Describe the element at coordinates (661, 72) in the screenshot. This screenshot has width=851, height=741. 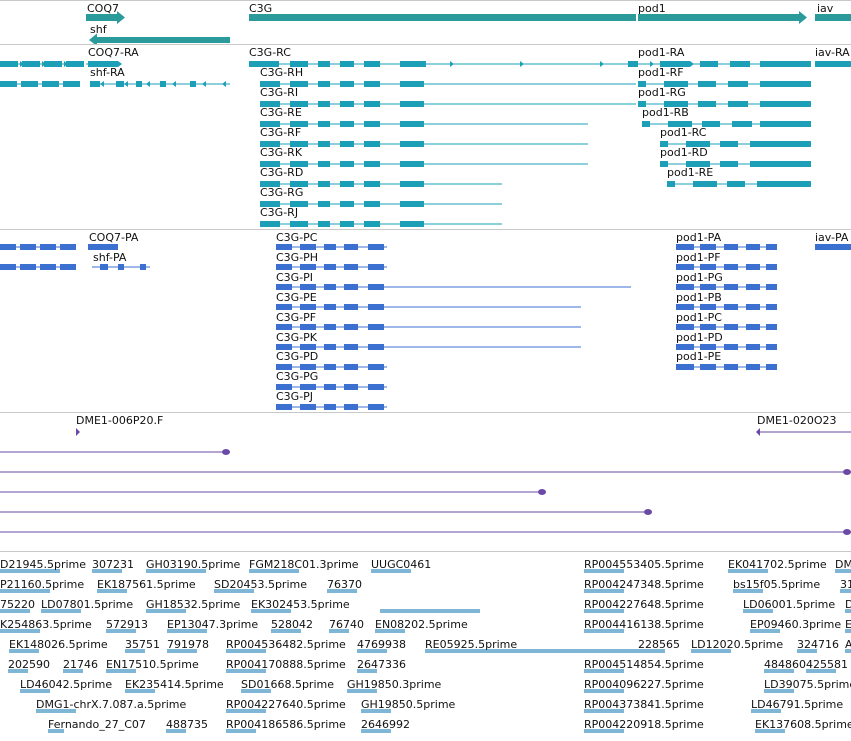
I see `transcript-label: pod1-RF` at that location.